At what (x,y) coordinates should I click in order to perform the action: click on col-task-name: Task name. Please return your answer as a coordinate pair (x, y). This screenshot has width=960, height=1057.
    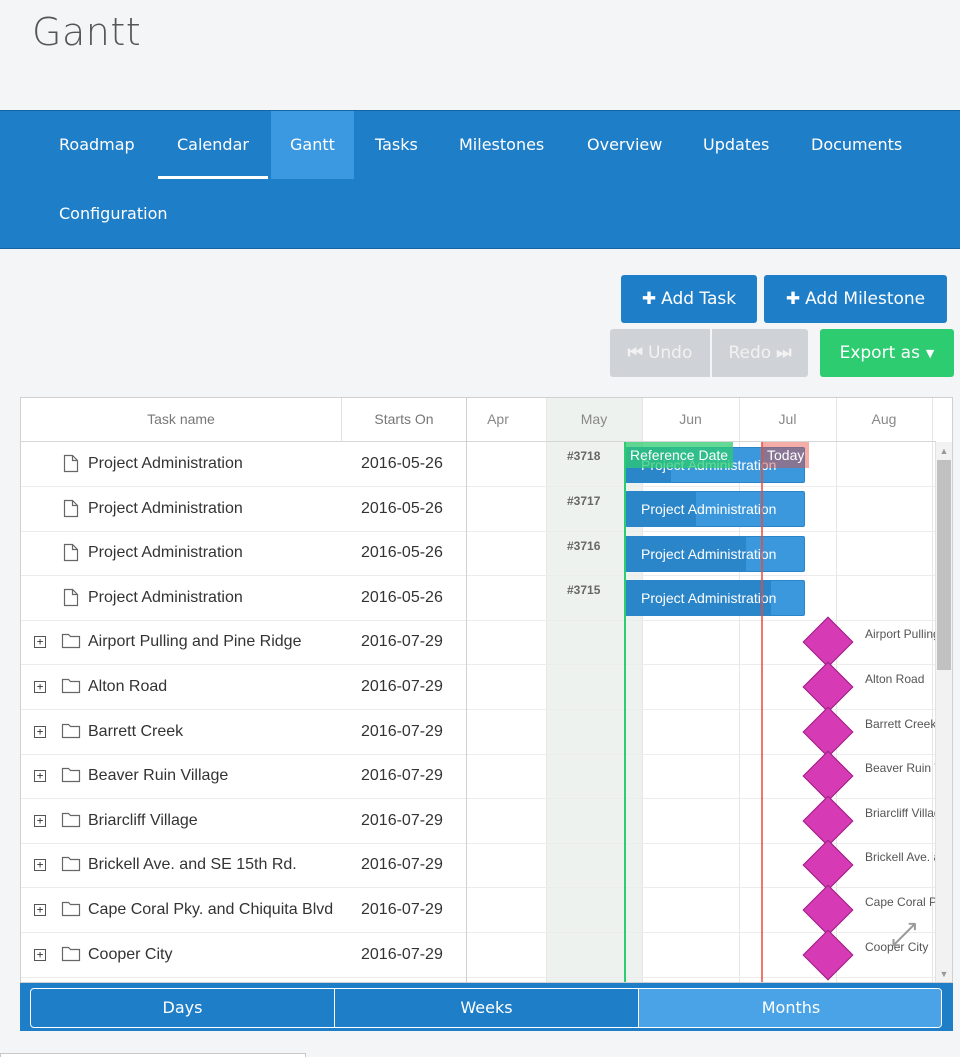
    Looking at the image, I should click on (181, 419).